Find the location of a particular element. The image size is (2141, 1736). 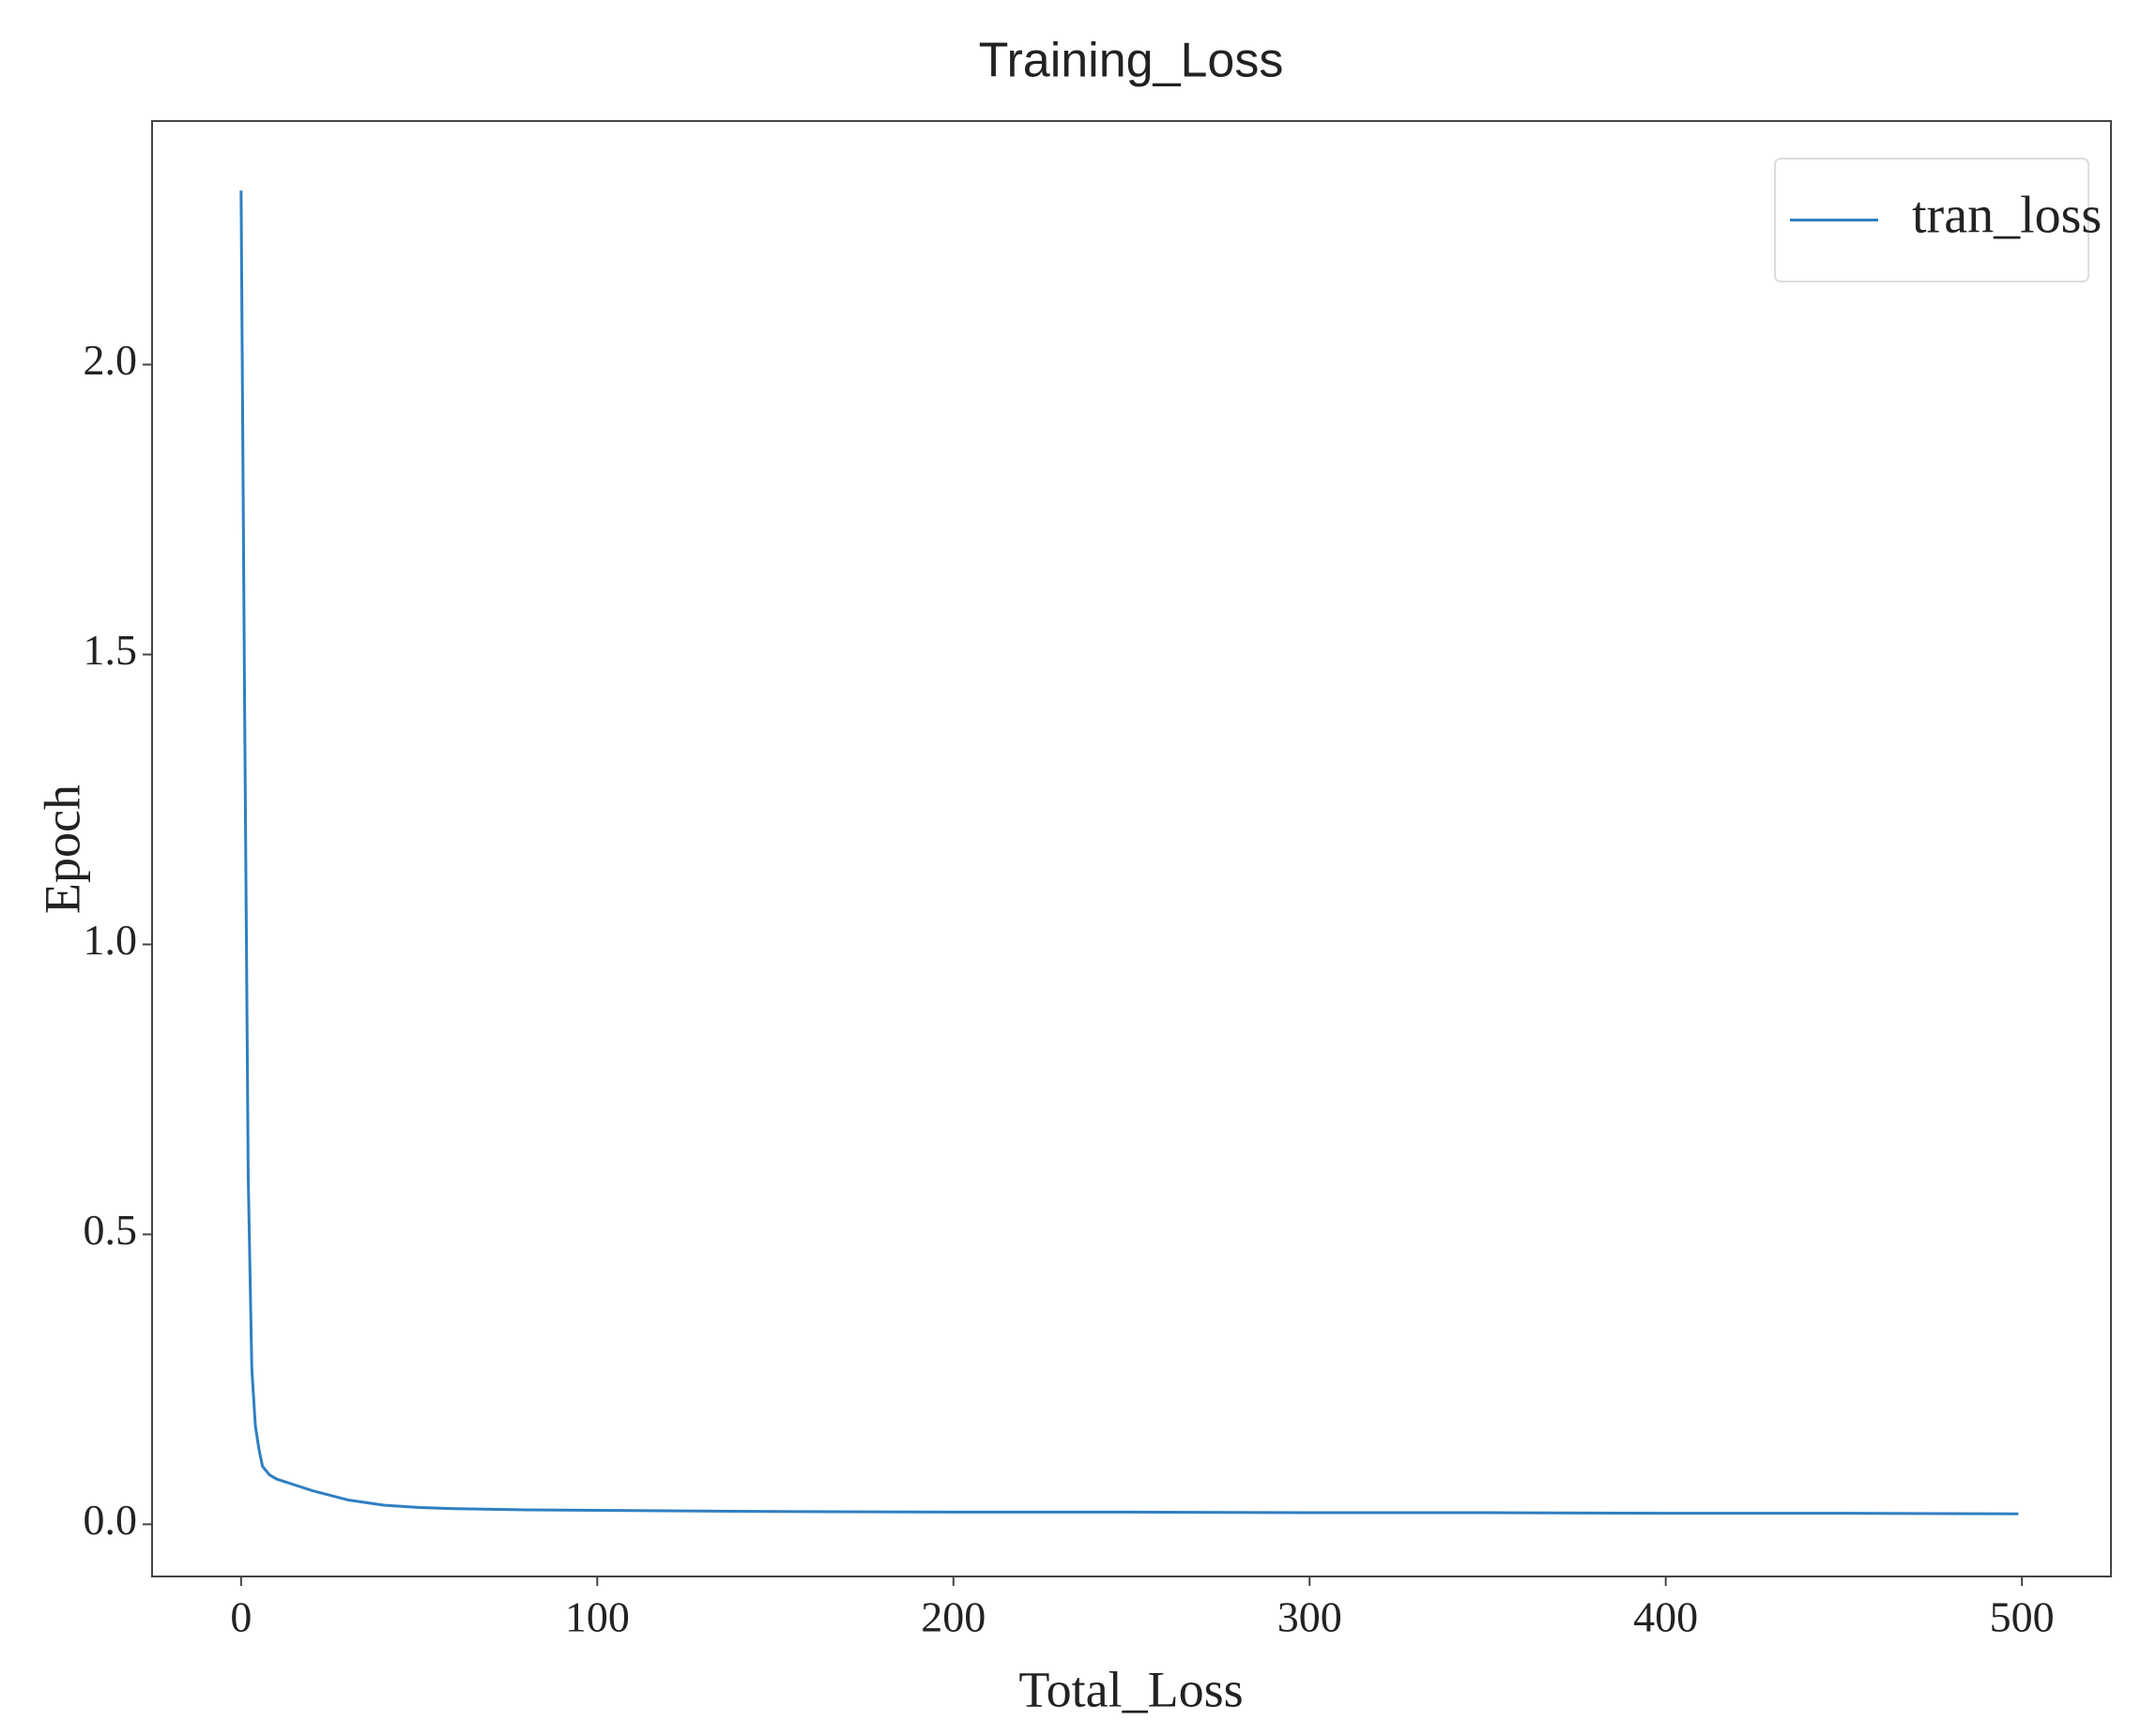

x-axis-label: Total_Loss is located at coordinates (1130, 1689).